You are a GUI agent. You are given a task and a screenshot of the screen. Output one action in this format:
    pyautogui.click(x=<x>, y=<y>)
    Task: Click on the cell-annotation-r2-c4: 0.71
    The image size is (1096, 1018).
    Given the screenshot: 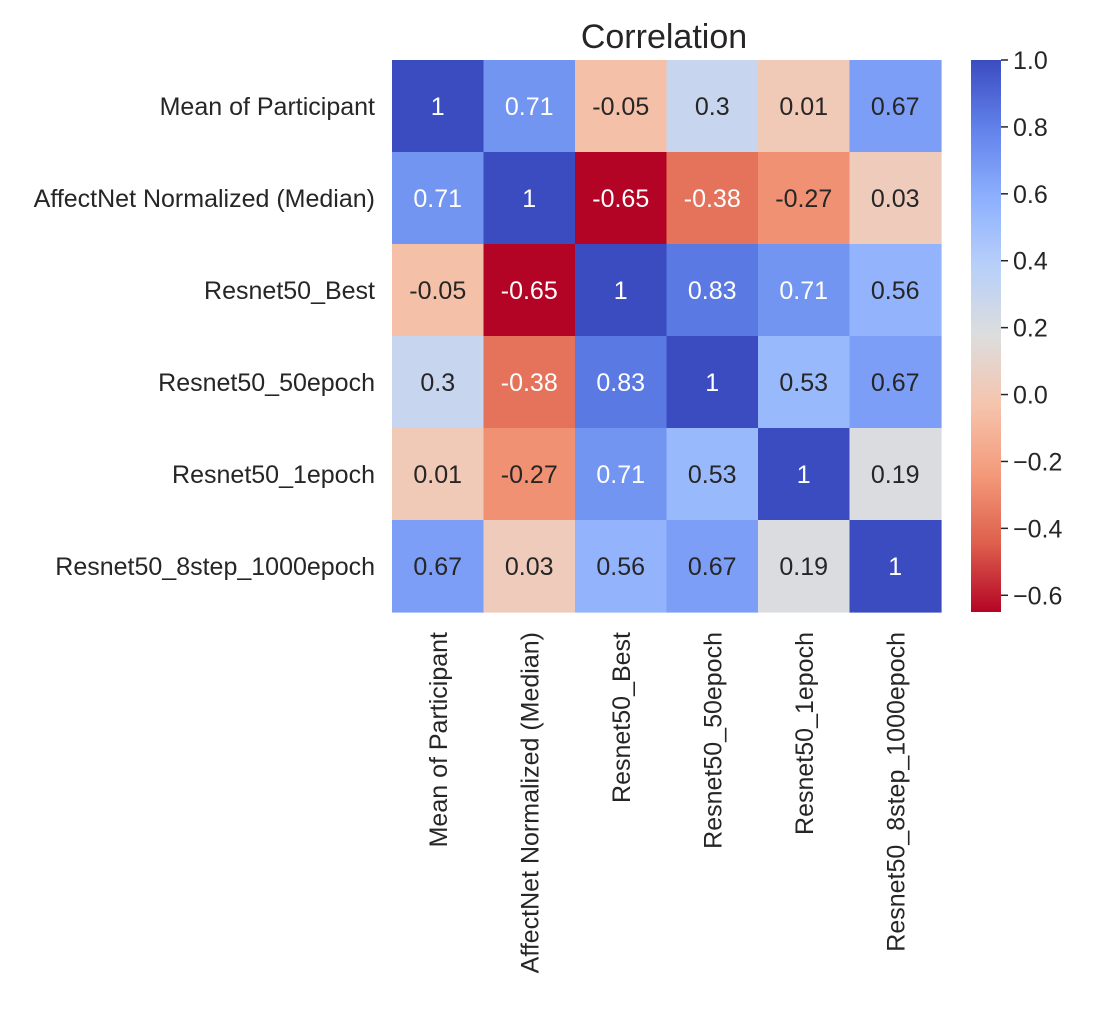 What is the action you would take?
    pyautogui.click(x=803, y=291)
    